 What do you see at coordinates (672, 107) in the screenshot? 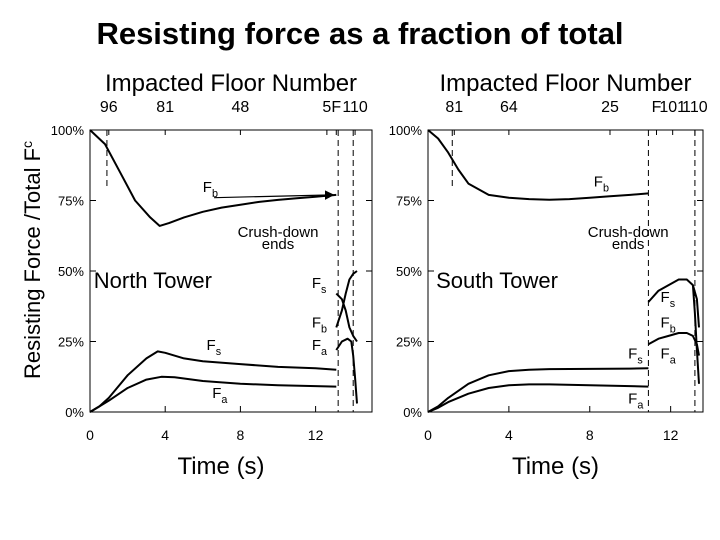
I see `top-tick-label: 101` at bounding box center [672, 107].